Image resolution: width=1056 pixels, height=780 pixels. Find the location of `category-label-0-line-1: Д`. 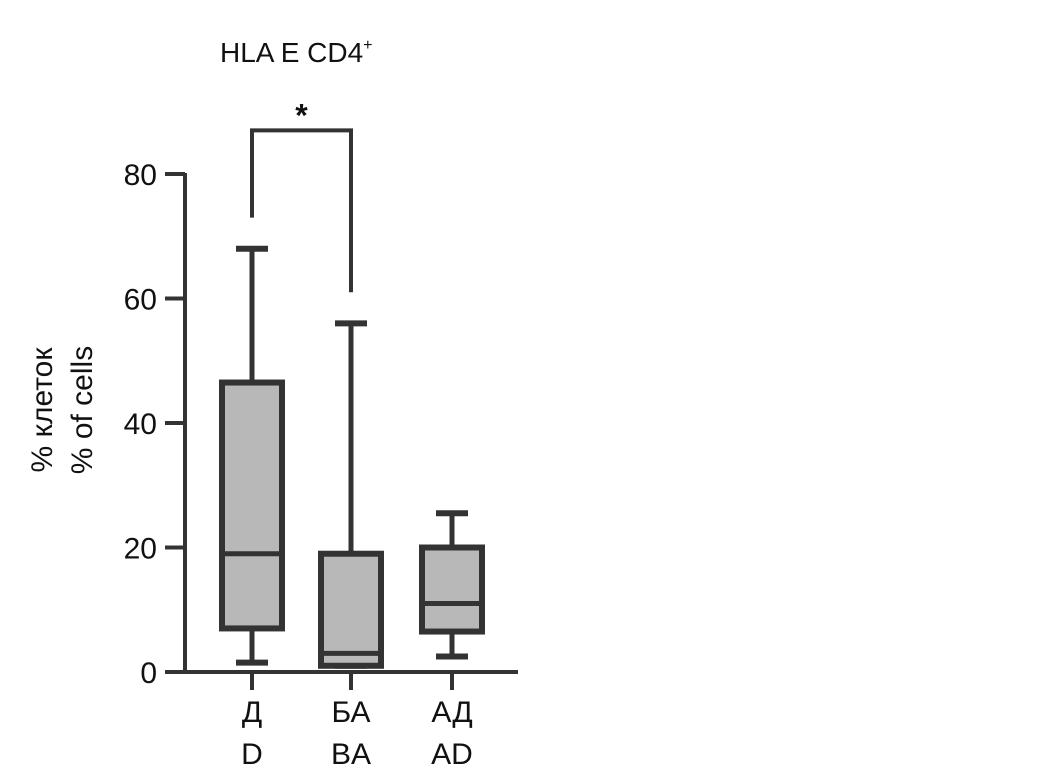

category-label-0-line-1: Д is located at coordinates (252, 712).